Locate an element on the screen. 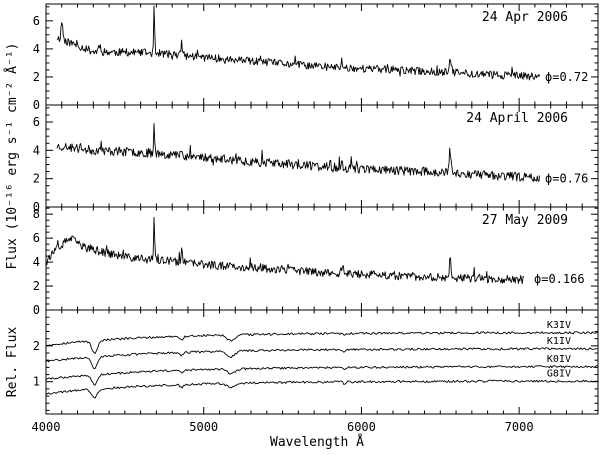 This screenshot has width=600, height=455. reference-star-label: K3IV is located at coordinates (559, 325).